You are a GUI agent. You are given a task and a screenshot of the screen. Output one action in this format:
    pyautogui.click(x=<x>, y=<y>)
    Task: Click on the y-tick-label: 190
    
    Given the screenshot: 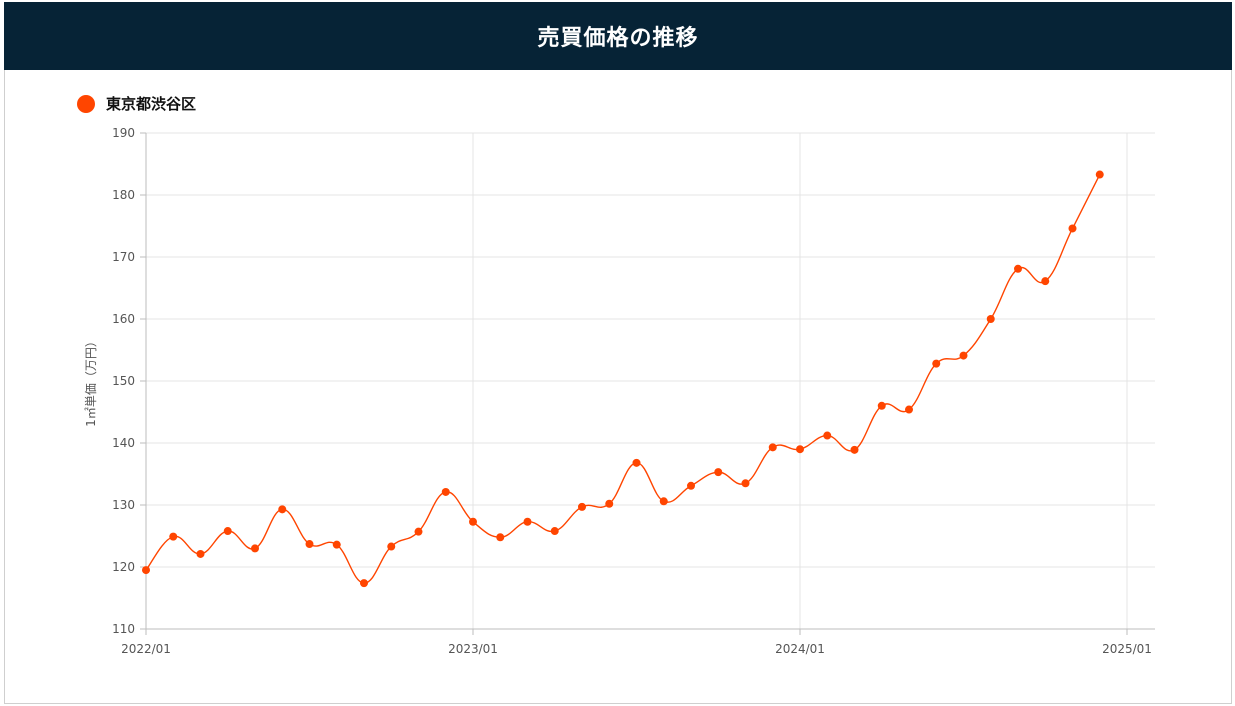 What is the action you would take?
    pyautogui.click(x=123, y=133)
    